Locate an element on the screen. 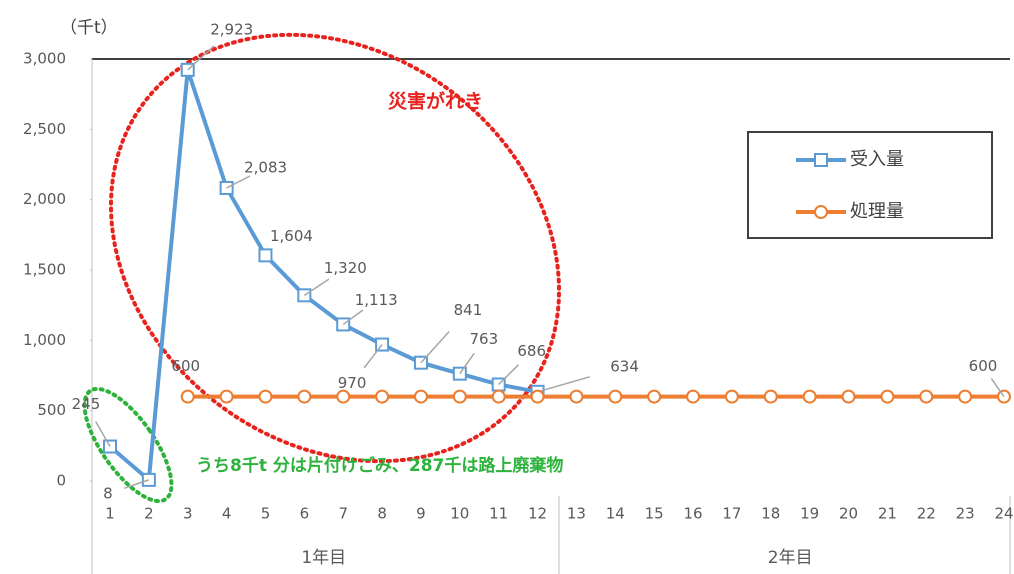  y-tick-label: 2,500 is located at coordinates (44, 129).